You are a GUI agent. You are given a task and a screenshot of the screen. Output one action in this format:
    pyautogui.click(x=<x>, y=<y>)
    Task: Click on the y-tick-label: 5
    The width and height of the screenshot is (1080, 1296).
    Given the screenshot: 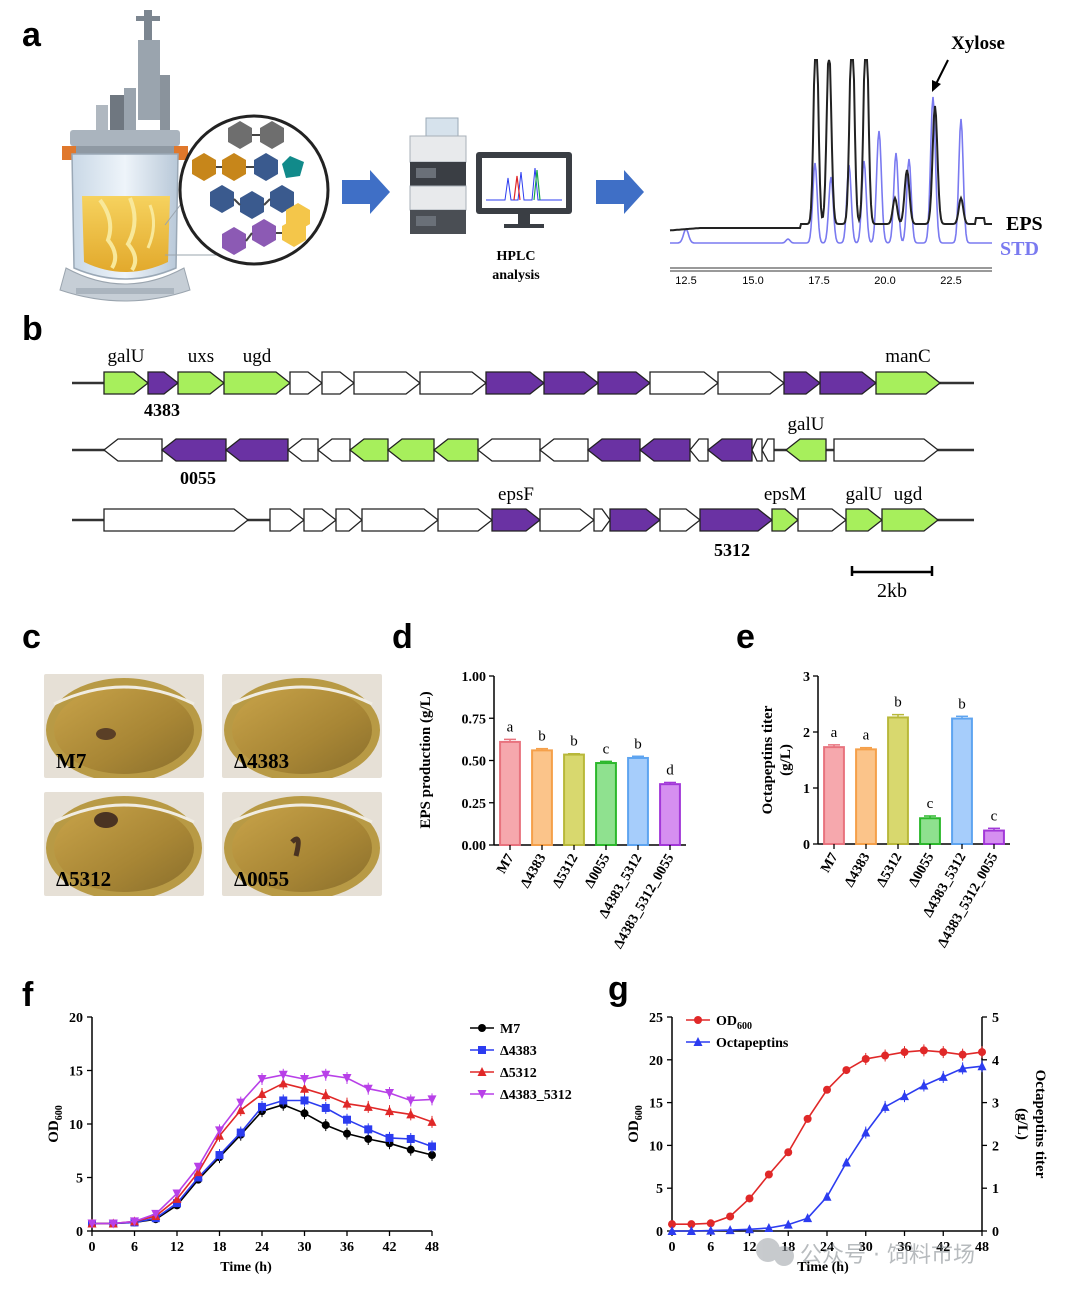 What is the action you would take?
    pyautogui.click(x=659, y=1189)
    